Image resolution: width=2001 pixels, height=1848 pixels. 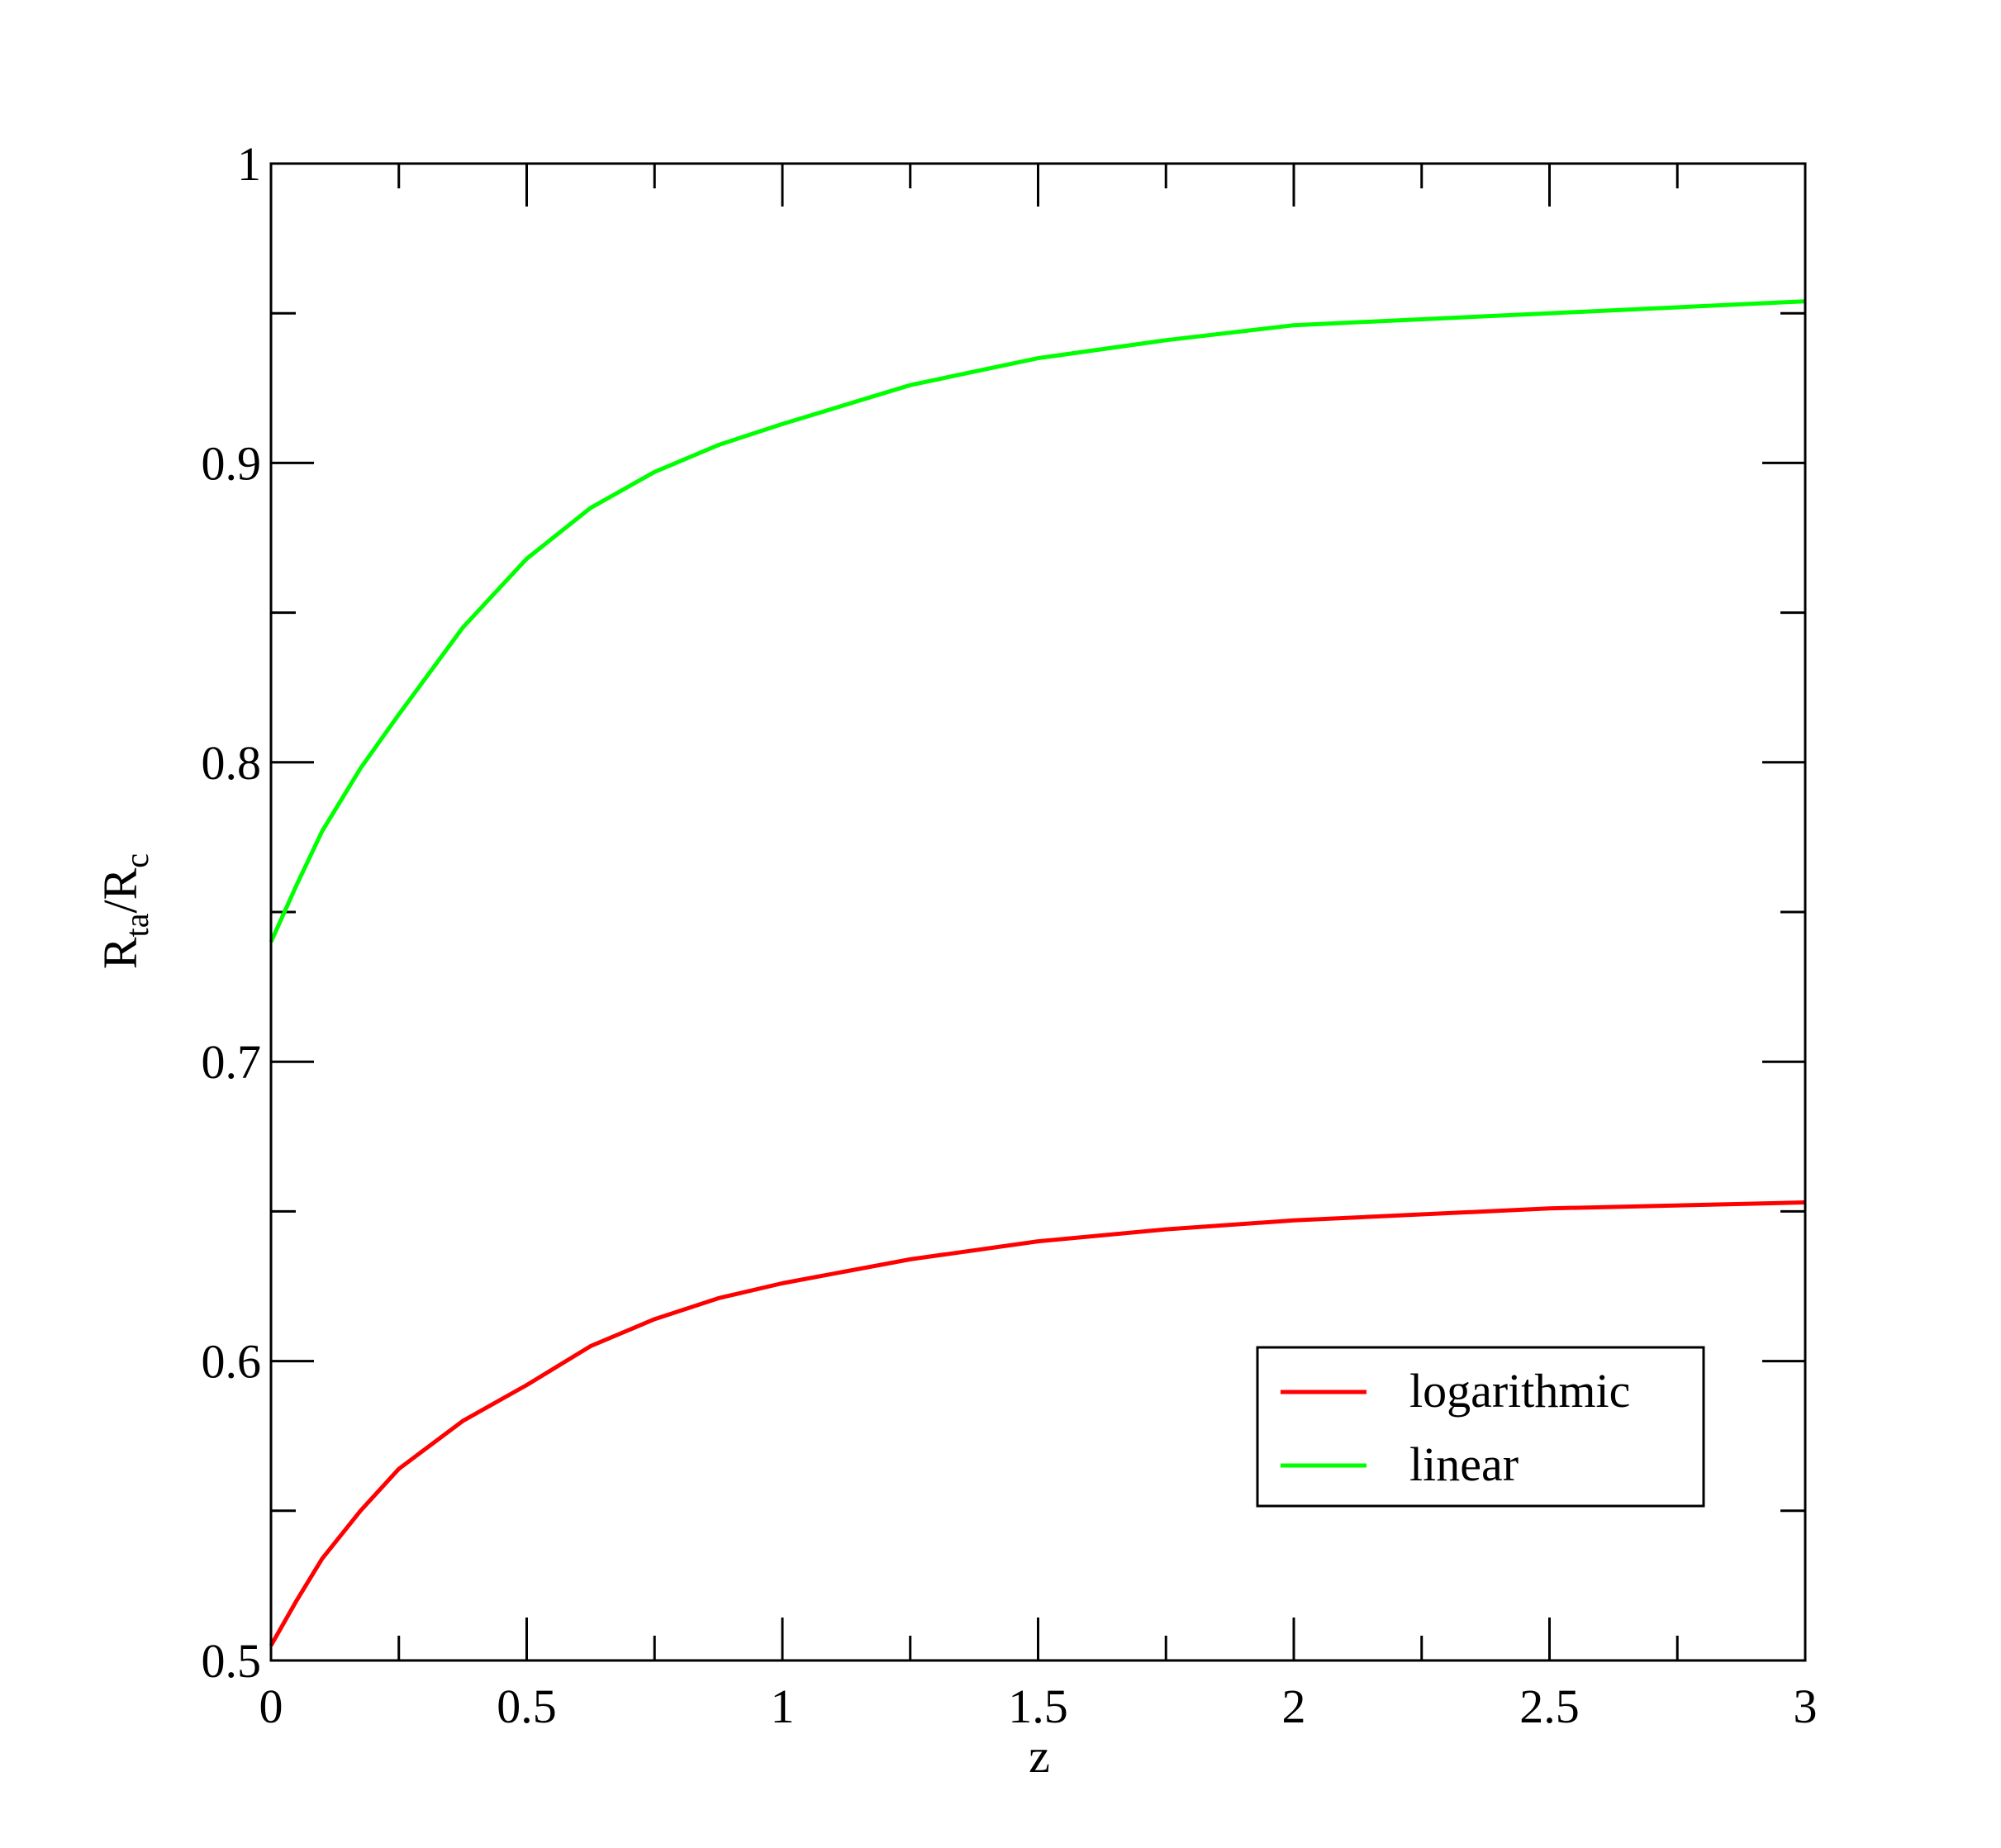 What do you see at coordinates (232, 763) in the screenshot?
I see `y-tick-label: 0.8` at bounding box center [232, 763].